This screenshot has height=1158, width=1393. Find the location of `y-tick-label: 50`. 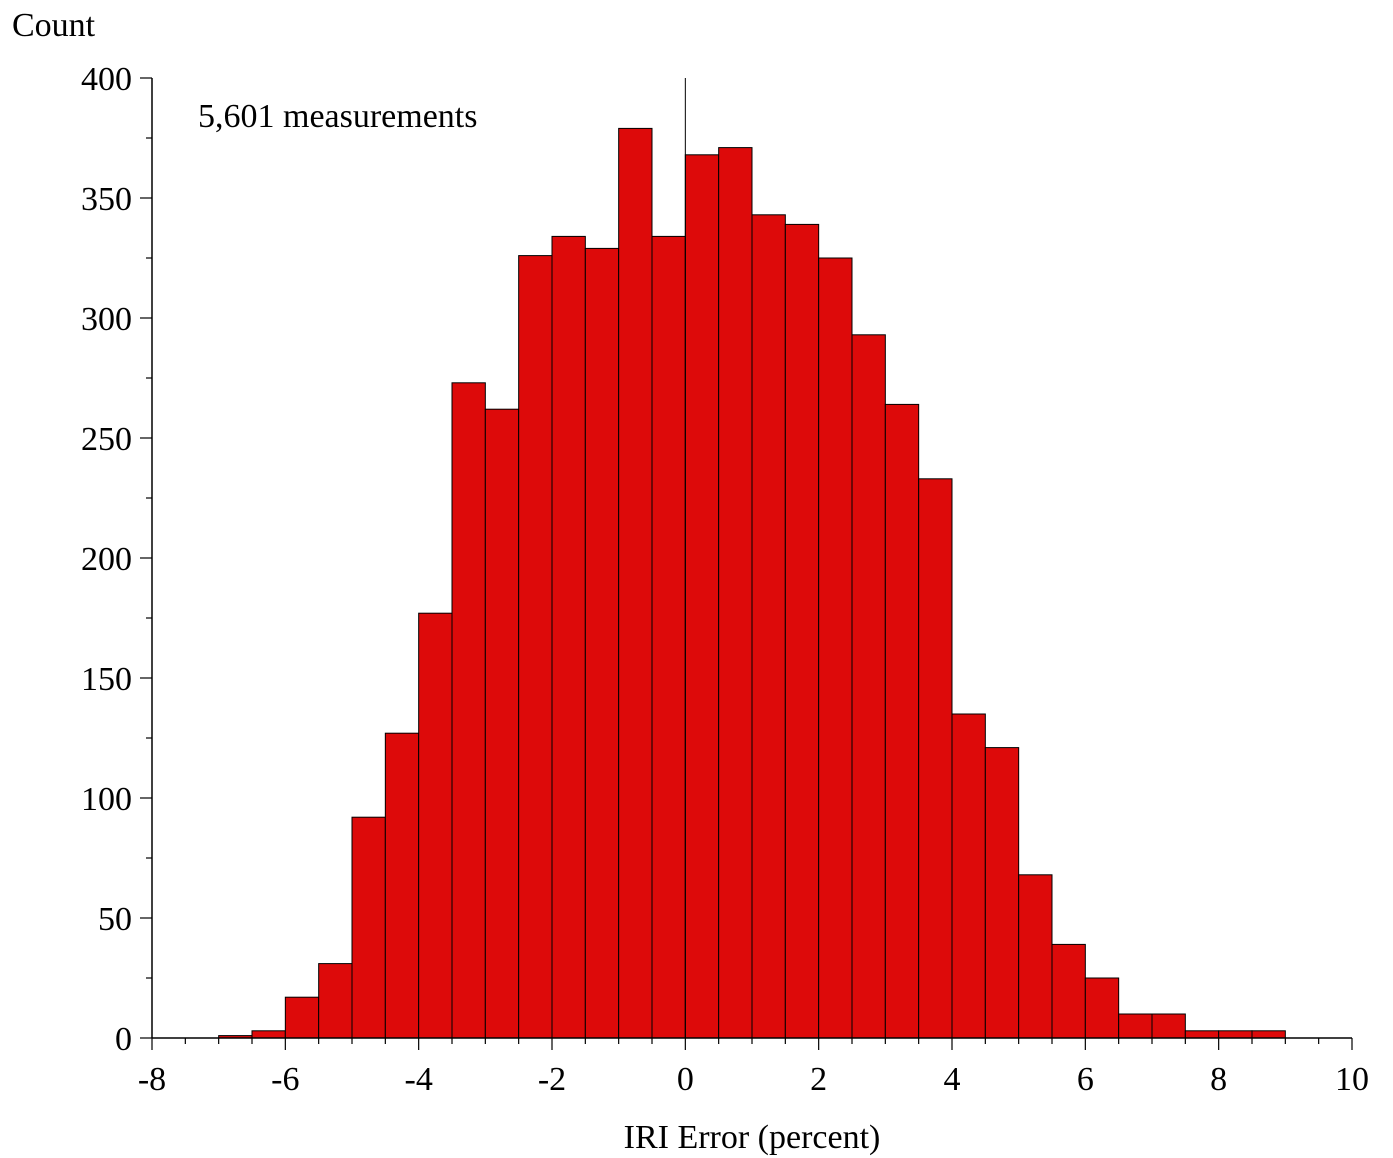

y-tick-label: 50 is located at coordinates (115, 919).